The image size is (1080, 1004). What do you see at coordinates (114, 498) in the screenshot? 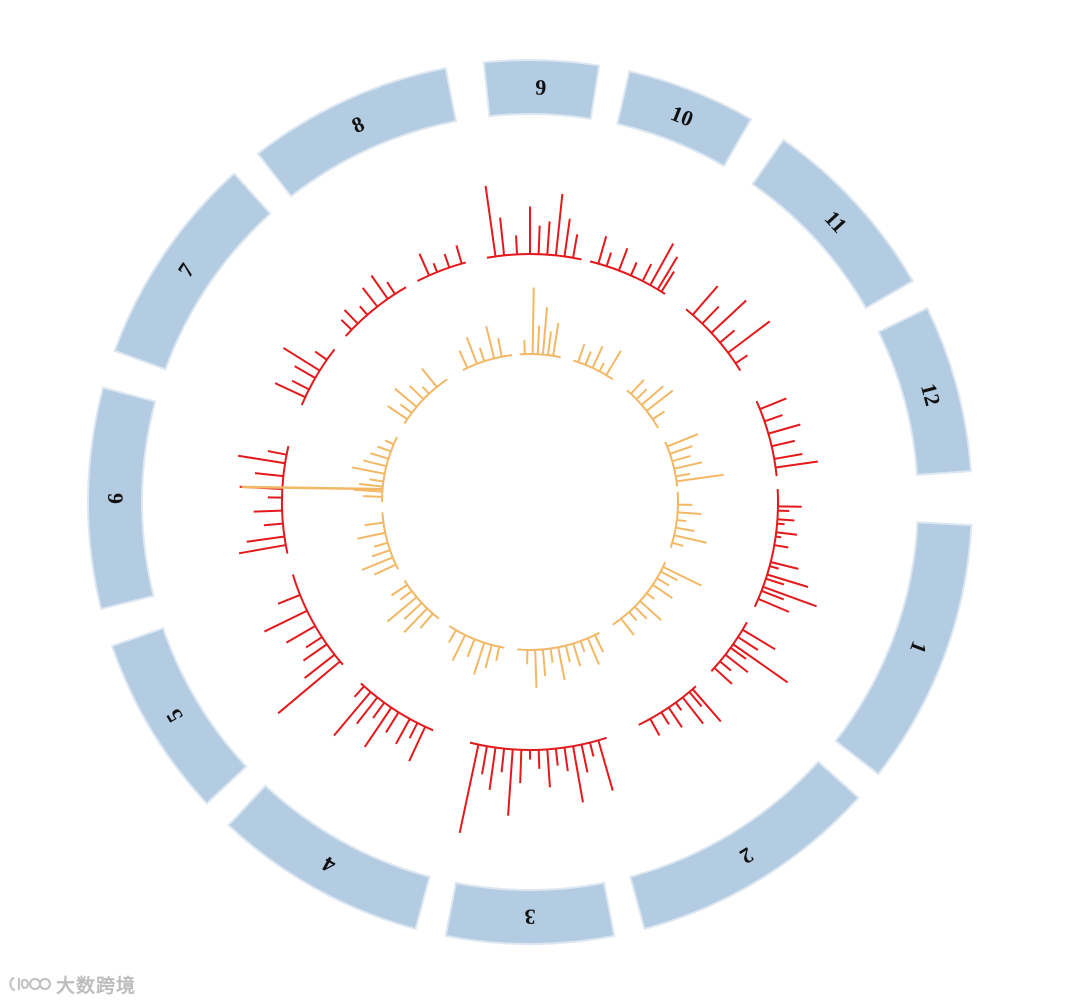
I see `segment-label: 6` at bounding box center [114, 498].